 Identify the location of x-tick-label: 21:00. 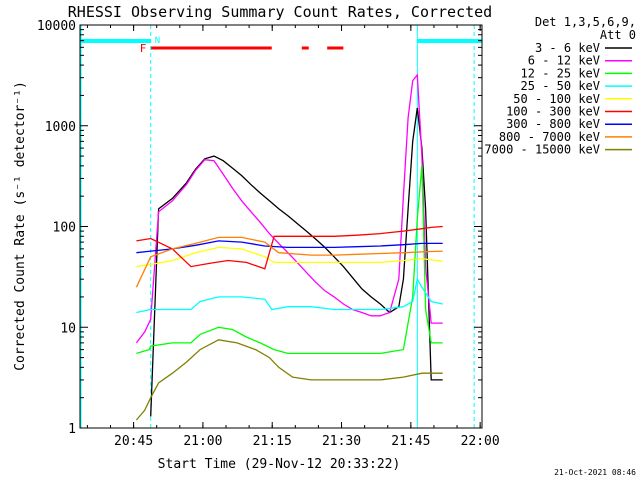
(202, 441).